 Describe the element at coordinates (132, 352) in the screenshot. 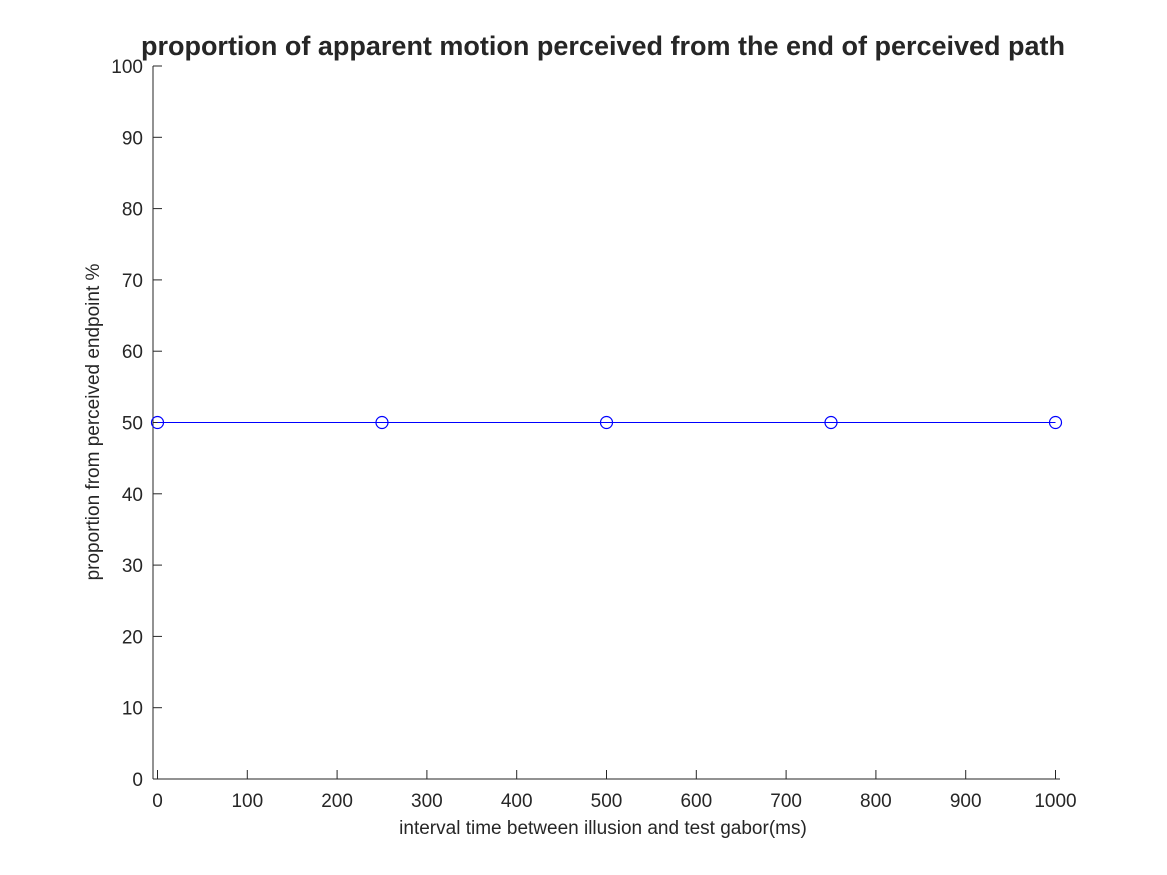

I see `y-tick-label: 60` at that location.